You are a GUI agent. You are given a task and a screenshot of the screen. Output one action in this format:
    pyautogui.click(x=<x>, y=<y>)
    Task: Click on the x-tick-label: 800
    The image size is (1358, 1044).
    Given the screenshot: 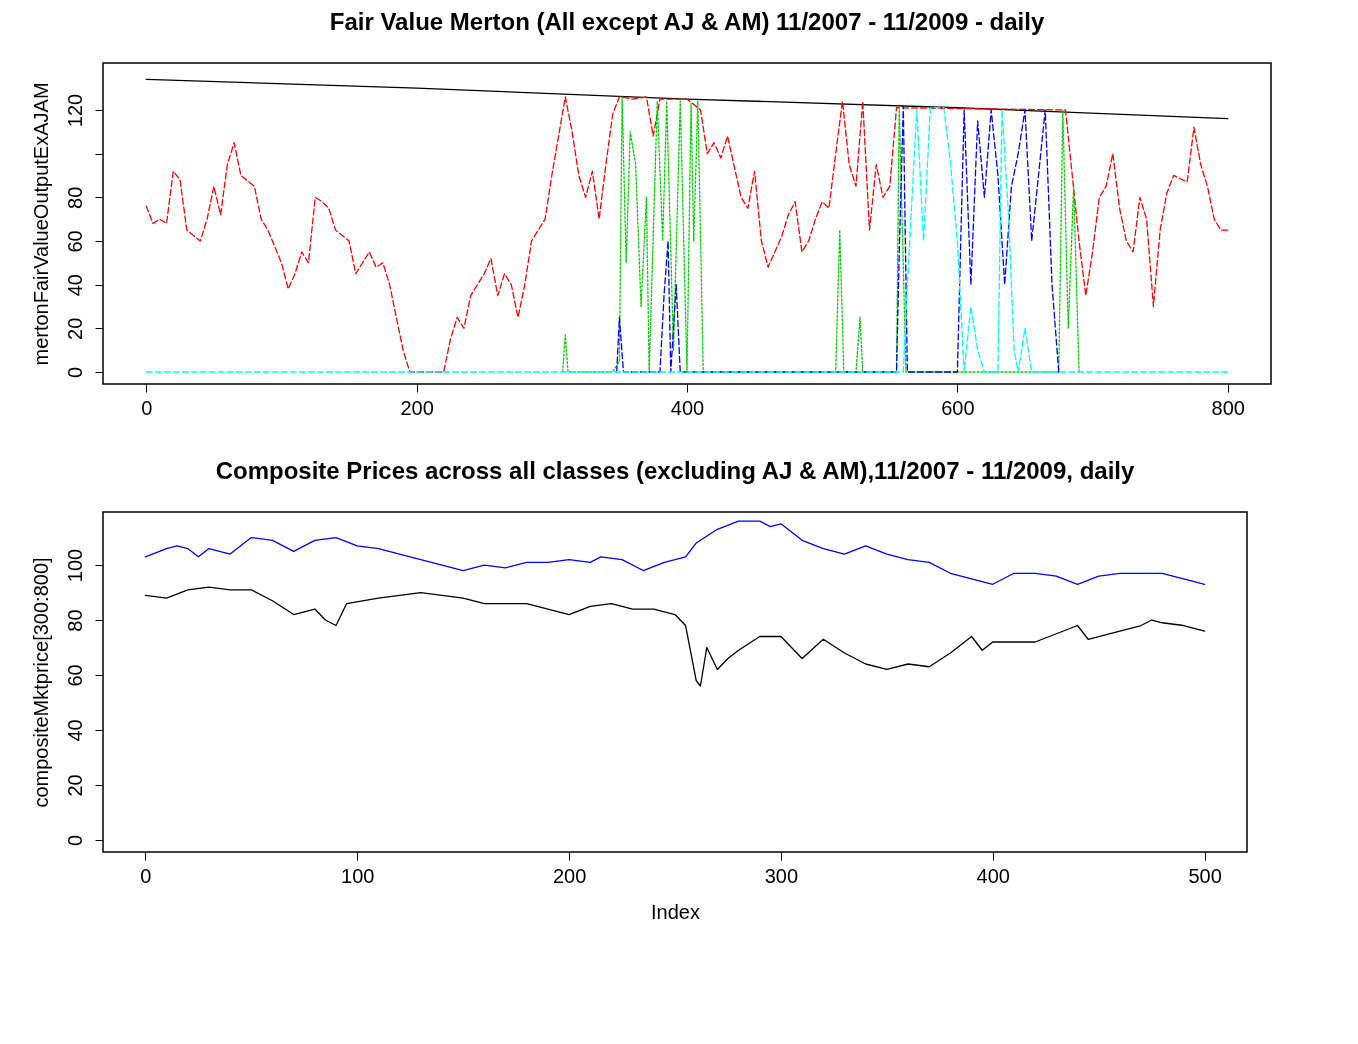 What is the action you would take?
    pyautogui.click(x=1228, y=407)
    